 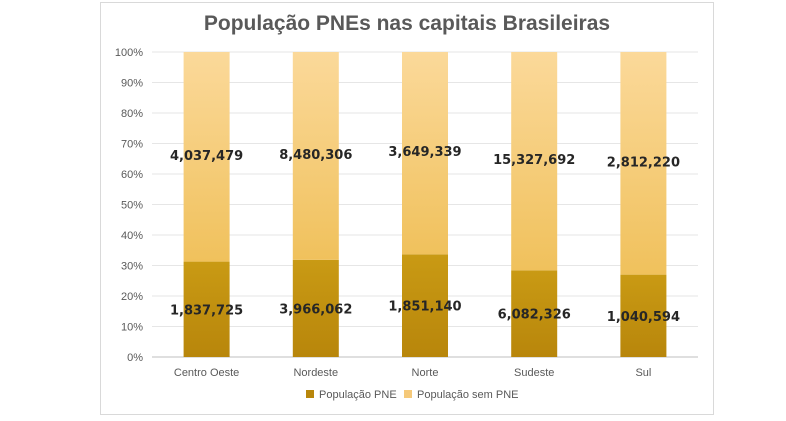 I want to click on y-tick-label: 10%, so click(x=132, y=328).